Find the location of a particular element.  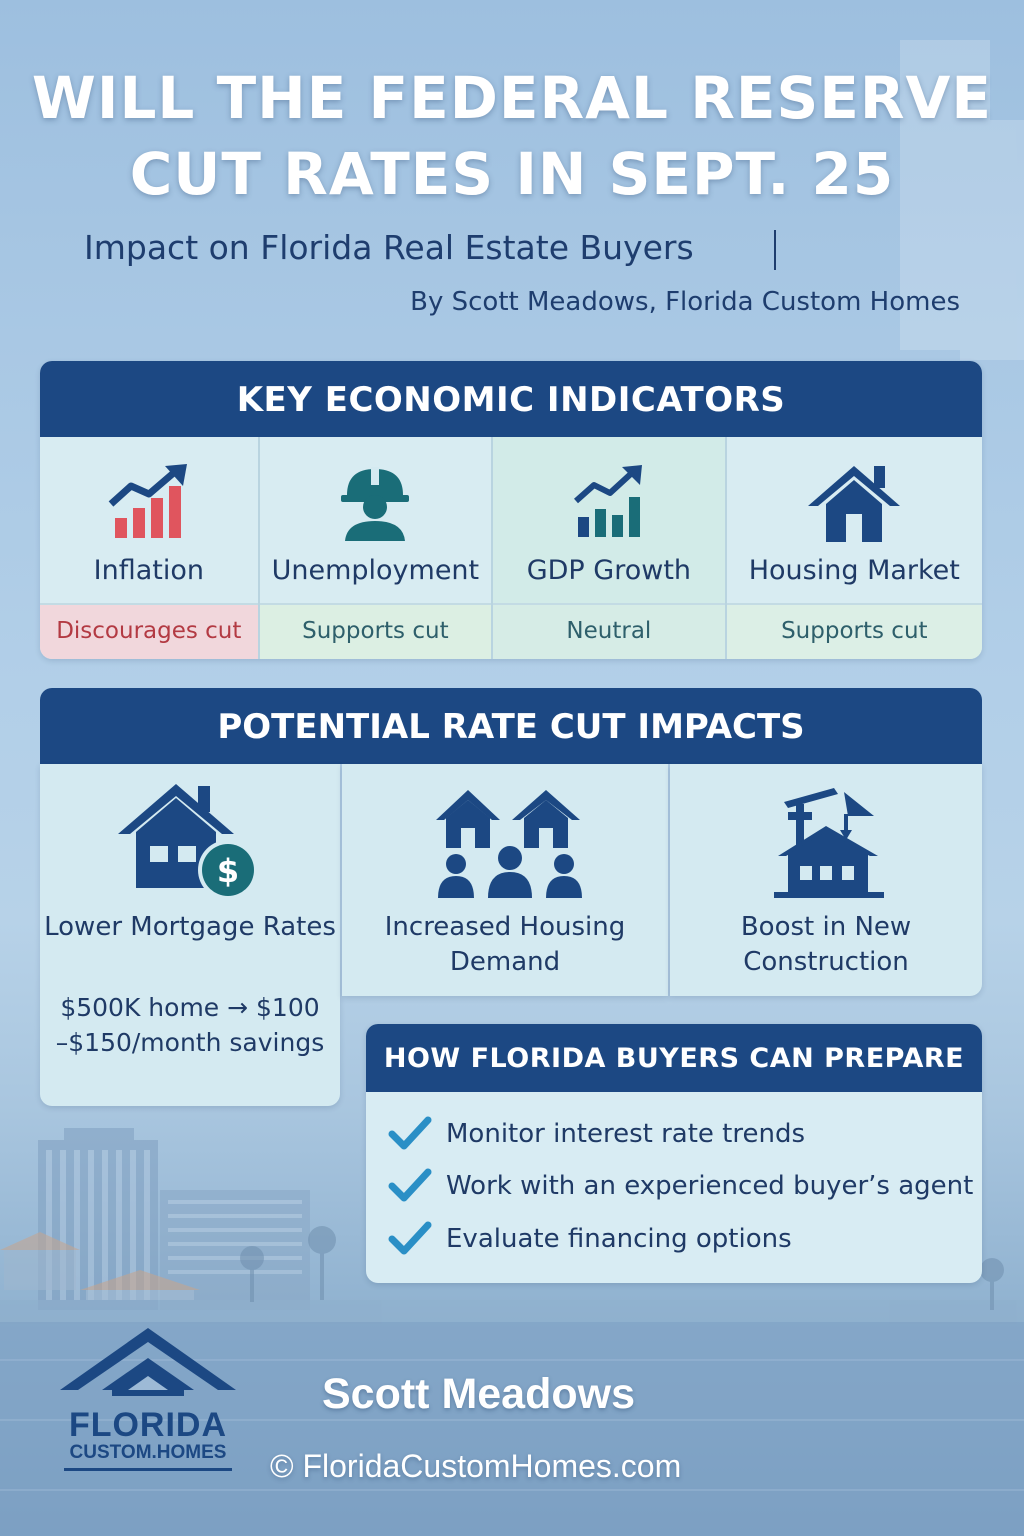

prepare-item: Monitor interest rate trends is located at coordinates (596, 1134).